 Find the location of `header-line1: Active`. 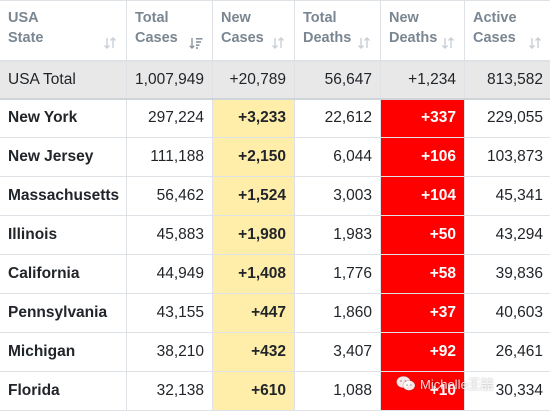

header-line1: Active is located at coordinates (508, 18).